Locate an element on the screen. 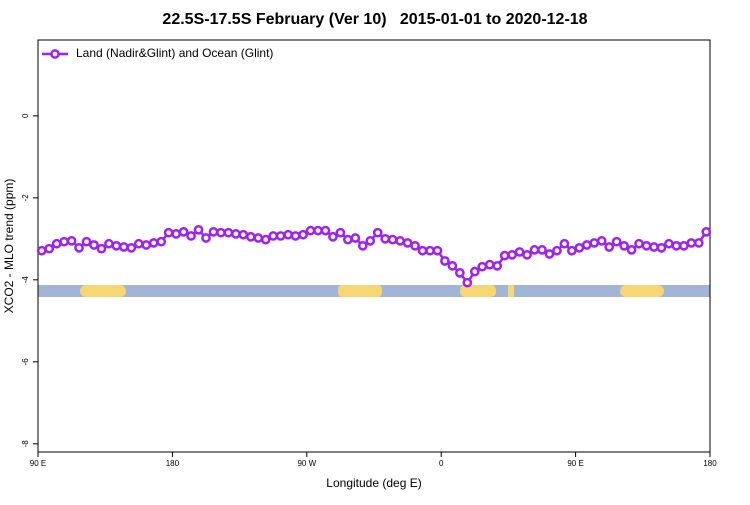 The width and height of the screenshot is (750, 505). x-tick-label: 0 is located at coordinates (441, 463).